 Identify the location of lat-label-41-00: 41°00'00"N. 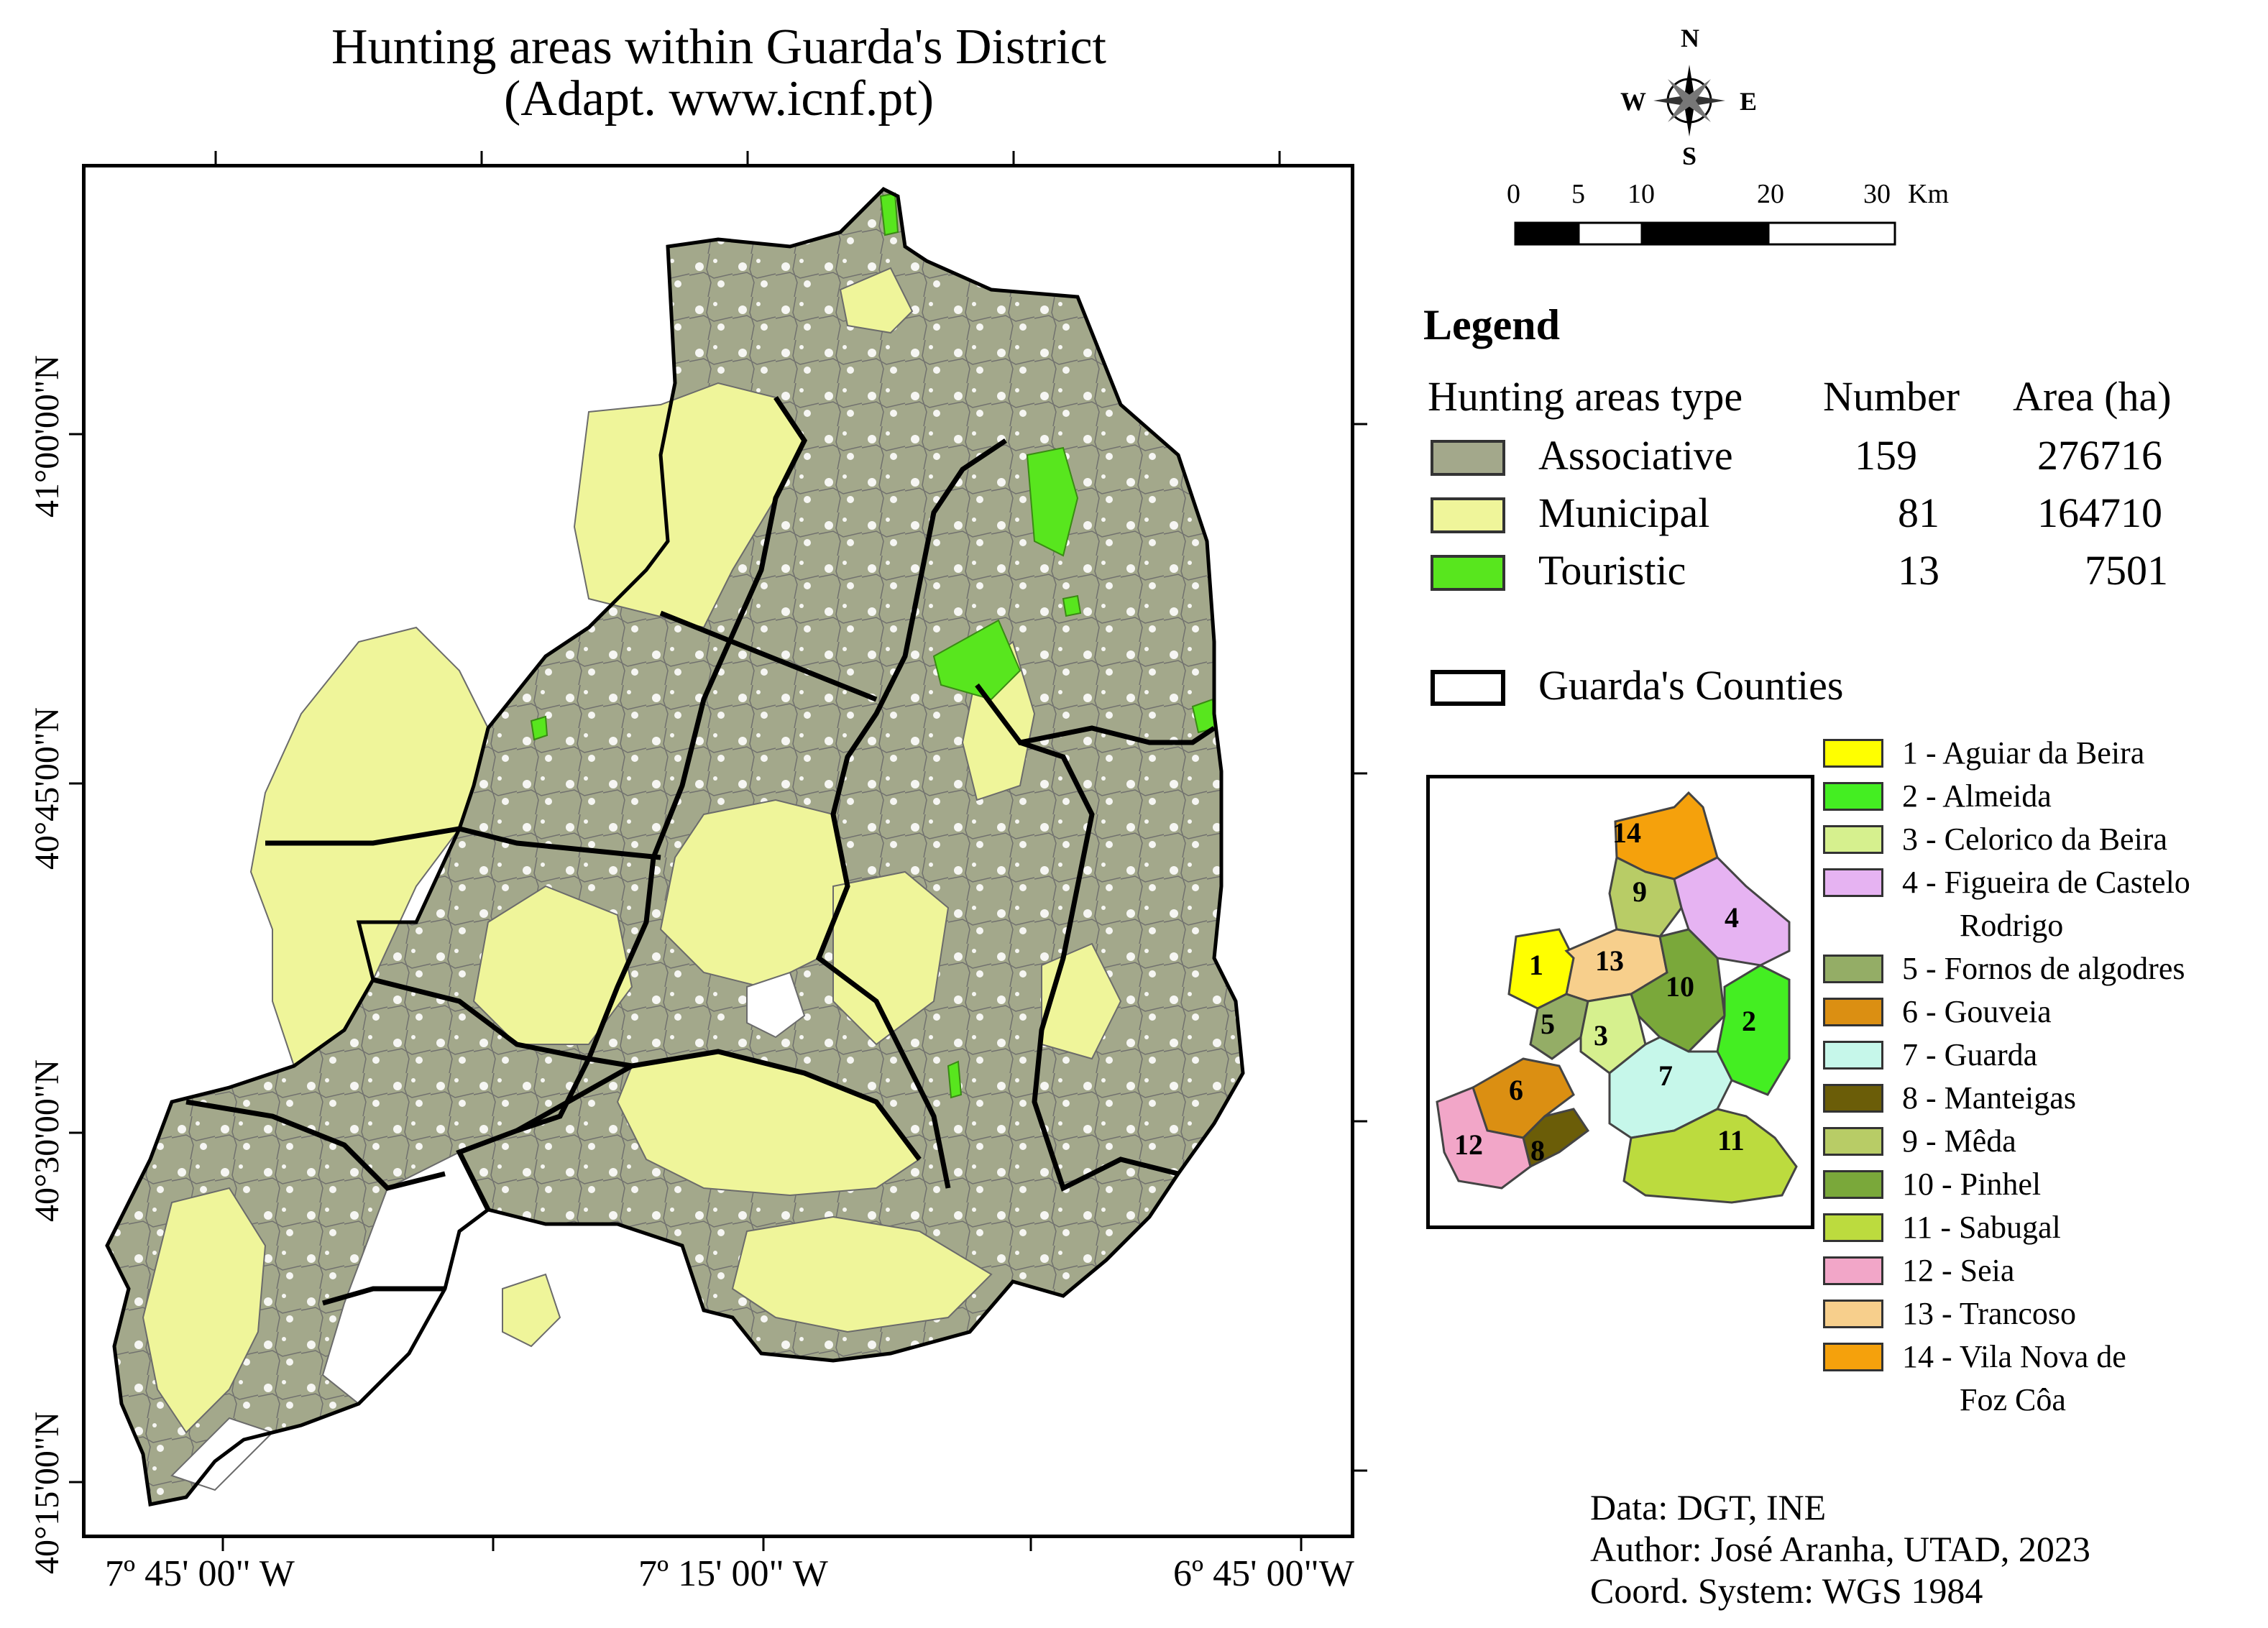
(47, 436).